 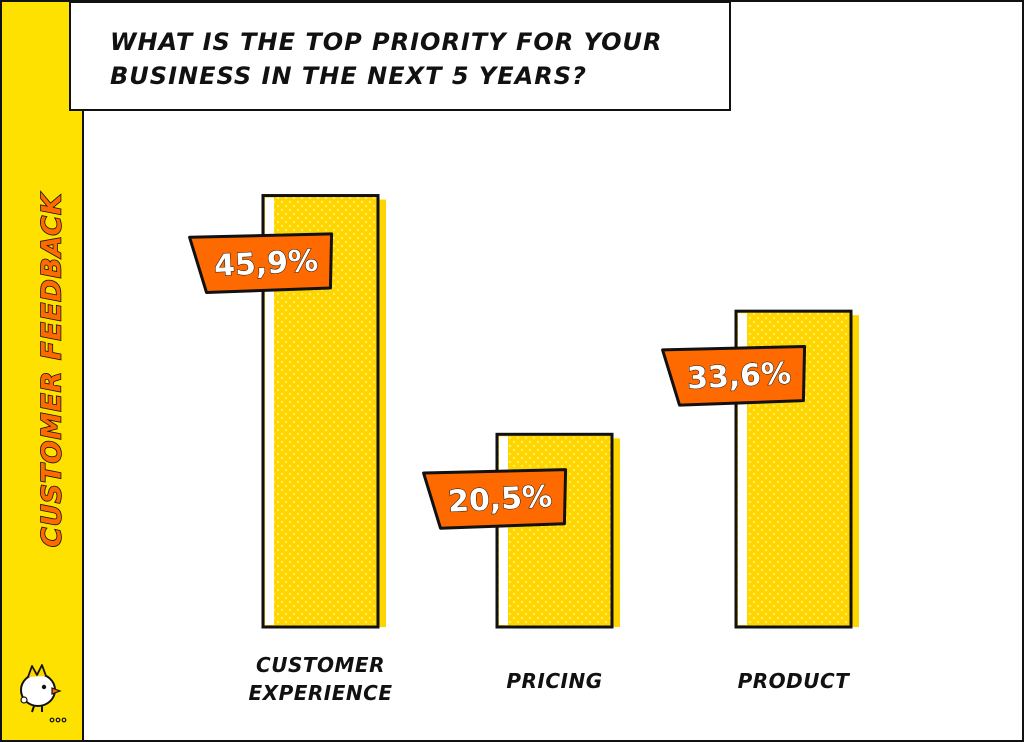 I want to click on title-box, so click(x=400, y=56).